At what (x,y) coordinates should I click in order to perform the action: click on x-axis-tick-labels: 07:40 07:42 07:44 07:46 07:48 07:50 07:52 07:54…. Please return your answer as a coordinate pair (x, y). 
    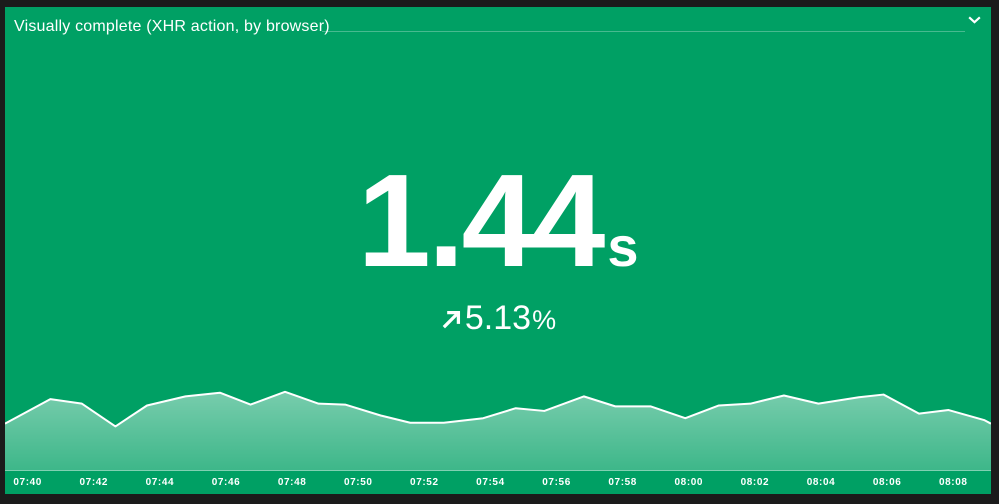
    Looking at the image, I should click on (498, 483).